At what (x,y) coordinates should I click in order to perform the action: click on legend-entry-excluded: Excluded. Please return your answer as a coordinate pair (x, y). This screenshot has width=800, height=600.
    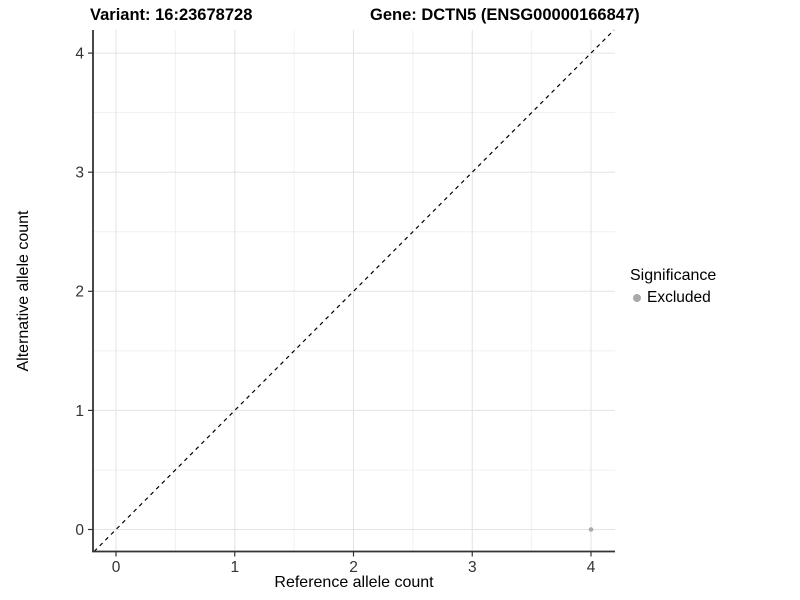
    Looking at the image, I should click on (673, 297).